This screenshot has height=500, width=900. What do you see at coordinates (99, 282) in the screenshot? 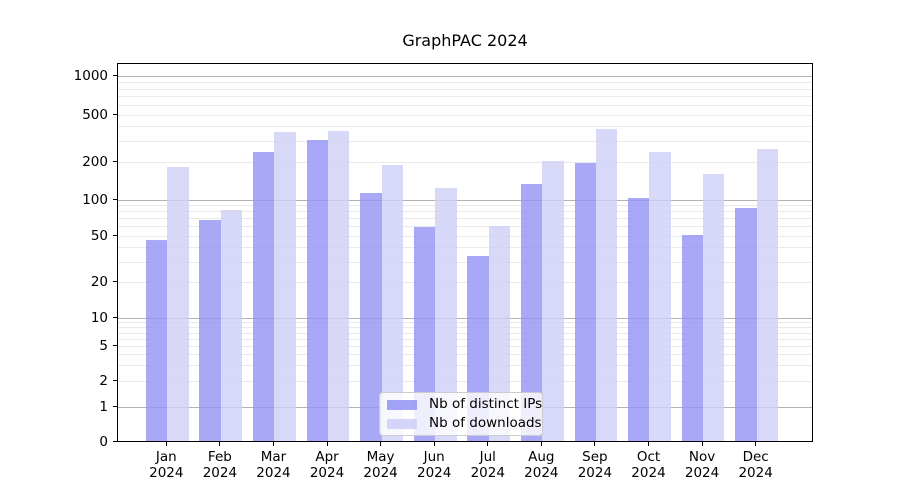
I see `y-tick-label: 20` at bounding box center [99, 282].